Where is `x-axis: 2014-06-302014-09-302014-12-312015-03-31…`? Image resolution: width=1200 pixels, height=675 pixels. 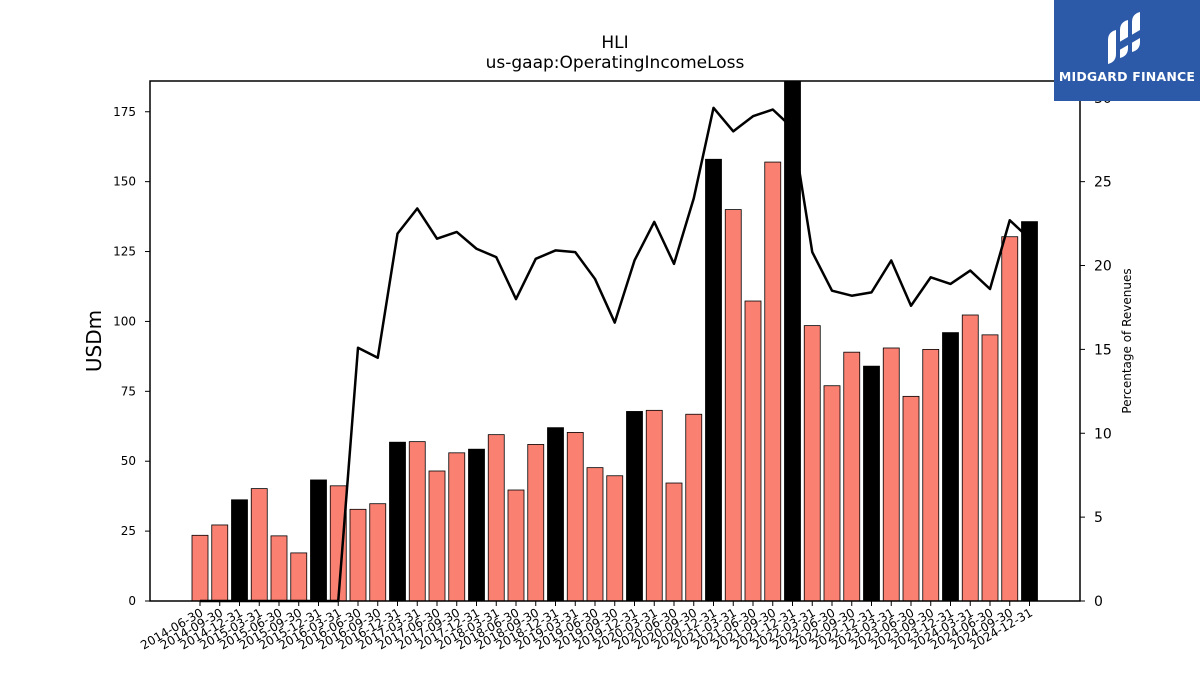
x-axis: 2014-06-302014-09-302014-12-312015-03-31… is located at coordinates (586, 626).